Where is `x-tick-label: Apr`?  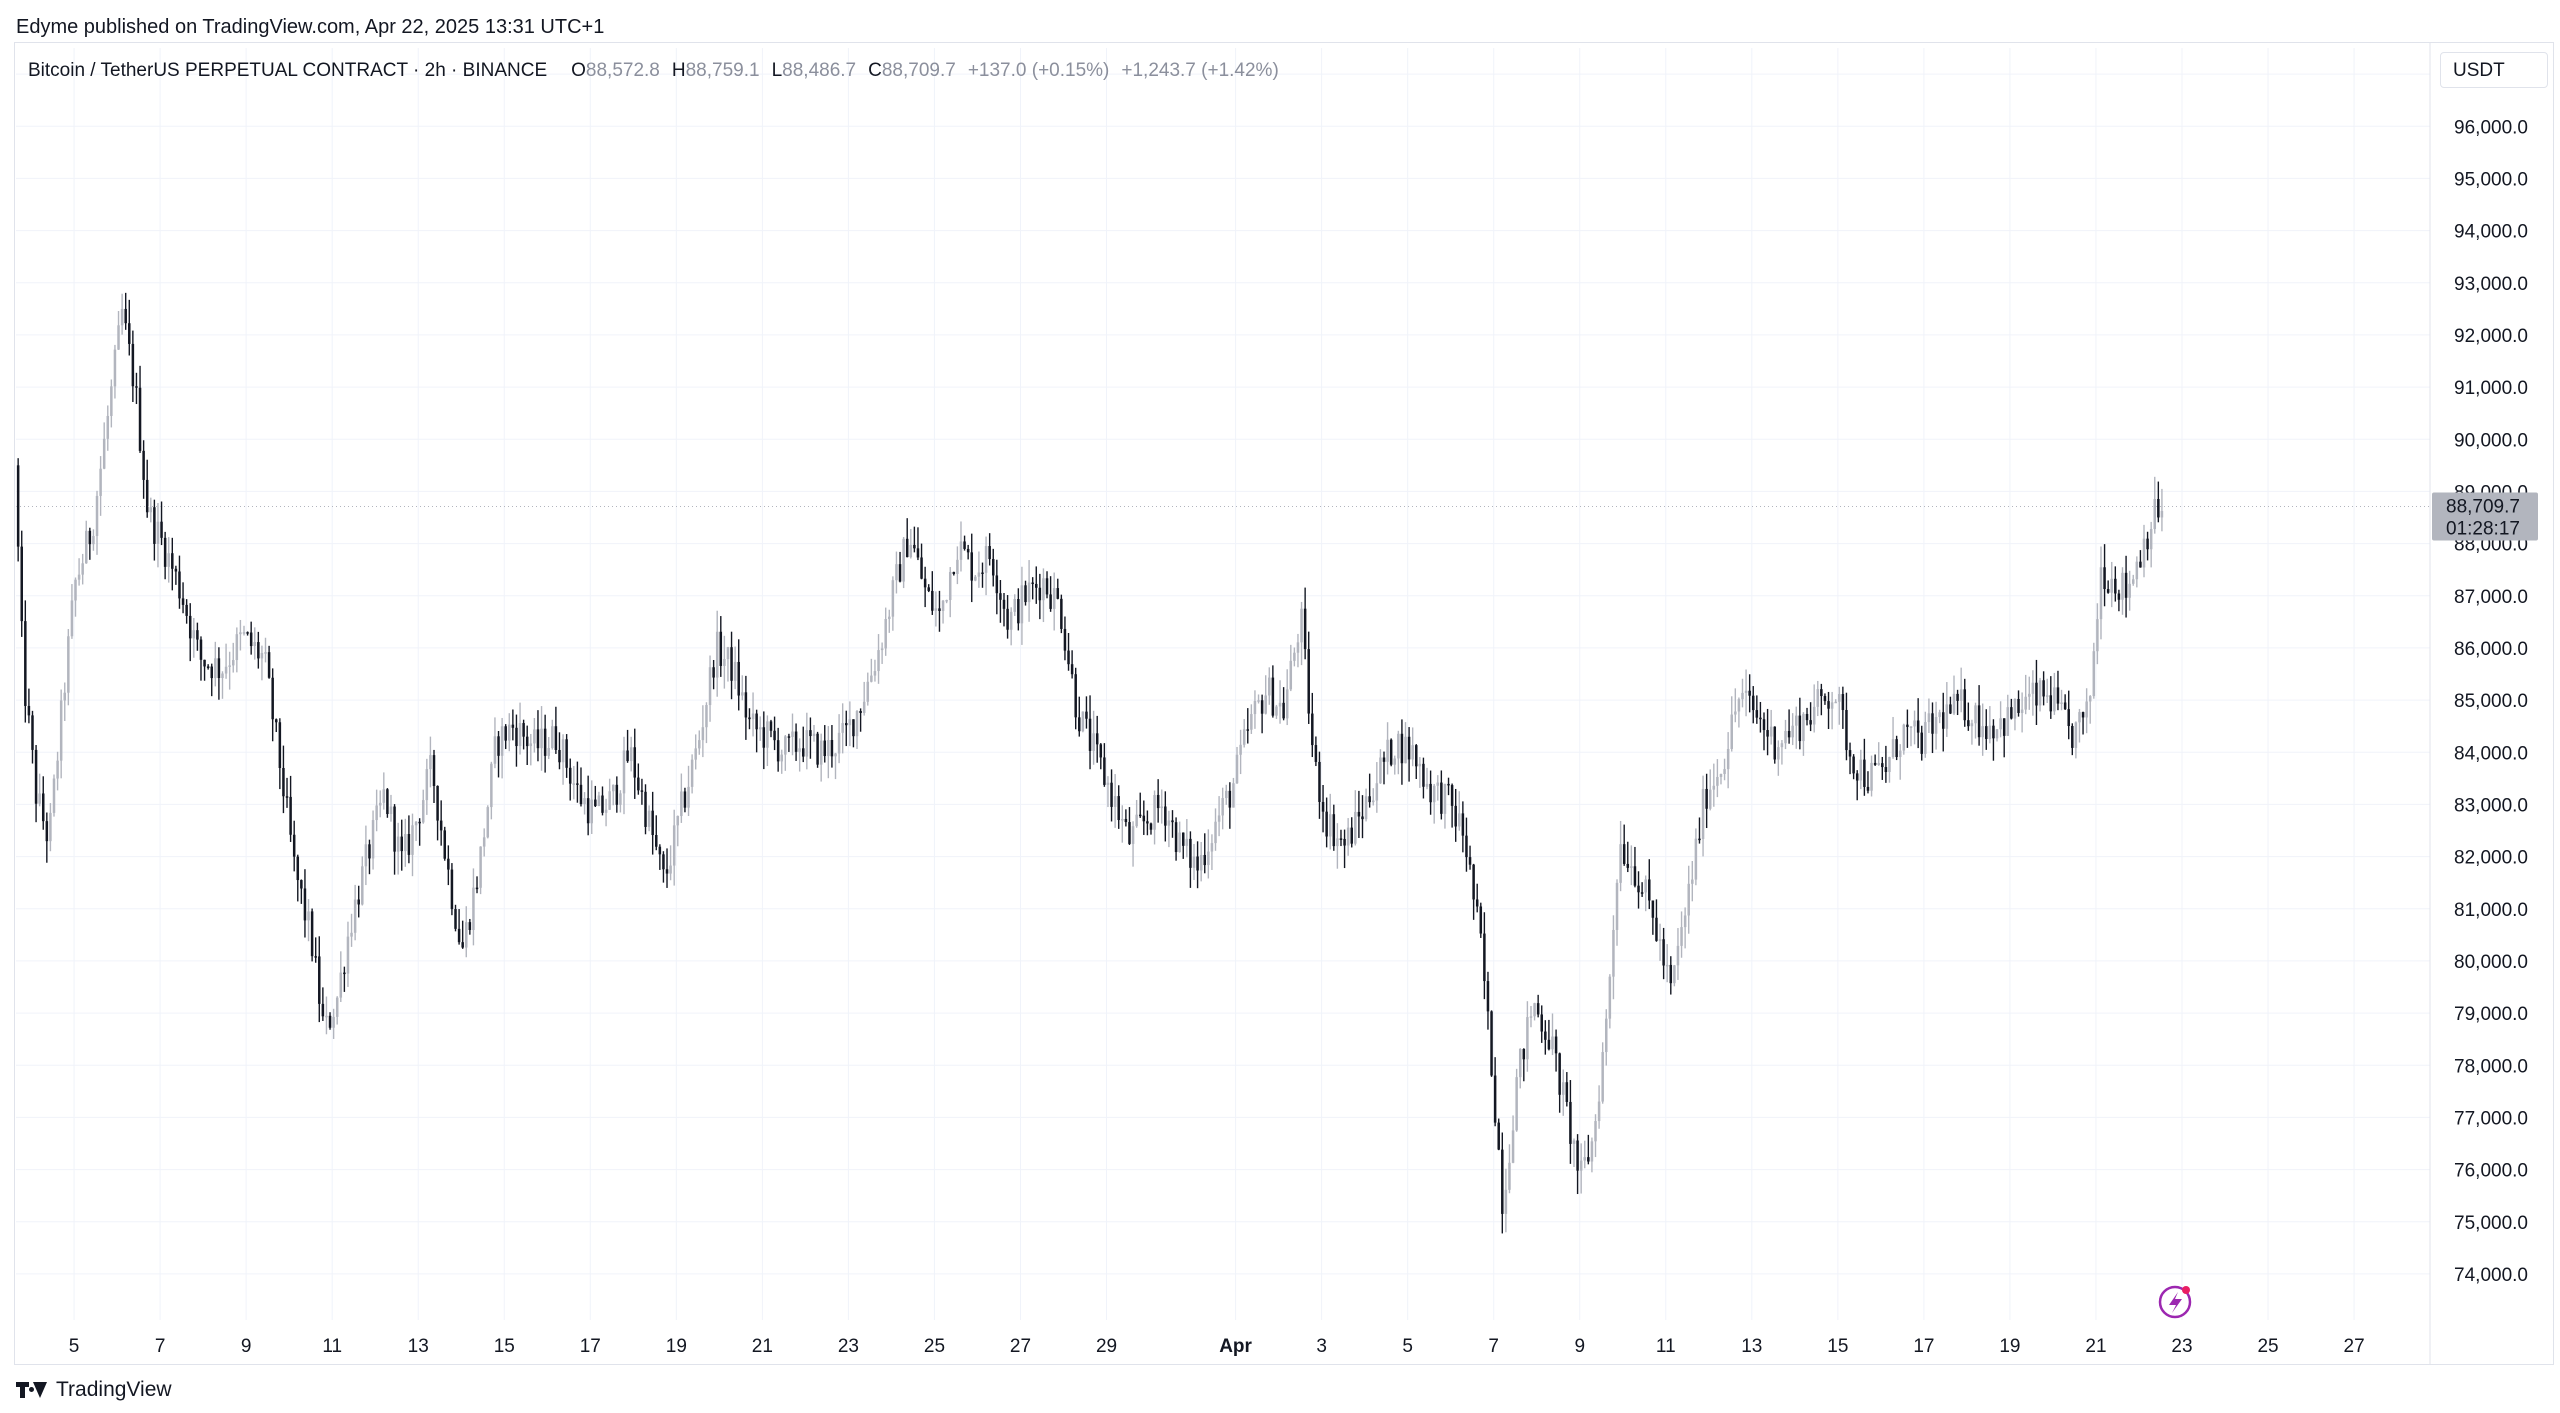
x-tick-label: Apr is located at coordinates (1235, 1346).